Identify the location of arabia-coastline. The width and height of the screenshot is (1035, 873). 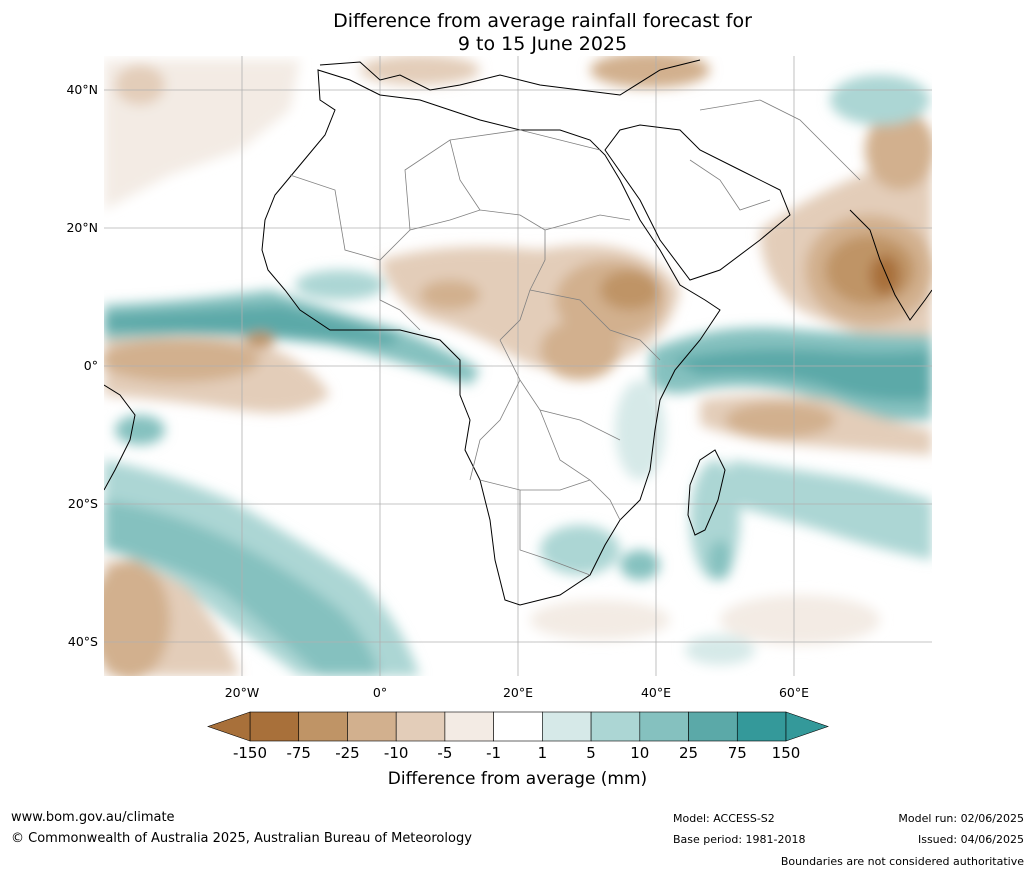
(697, 202).